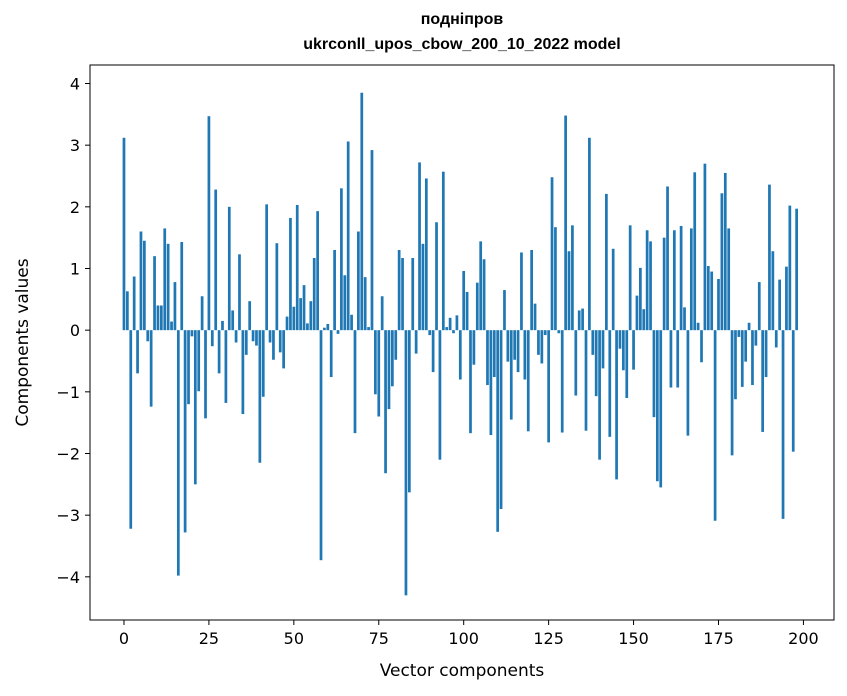  Describe the element at coordinates (462, 671) in the screenshot. I see `x-axis-label: Vector components` at that location.